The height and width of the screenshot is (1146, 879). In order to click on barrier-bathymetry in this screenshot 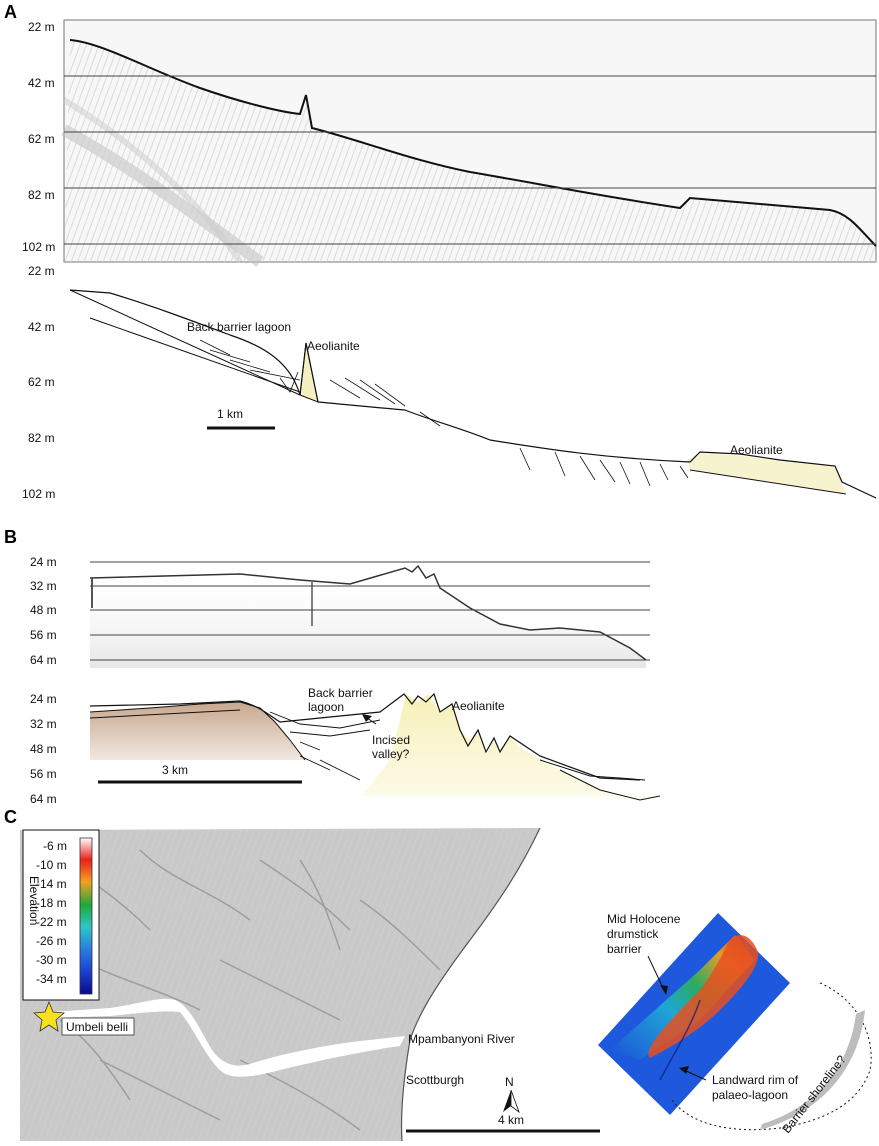, I will do `click(694, 1014)`.